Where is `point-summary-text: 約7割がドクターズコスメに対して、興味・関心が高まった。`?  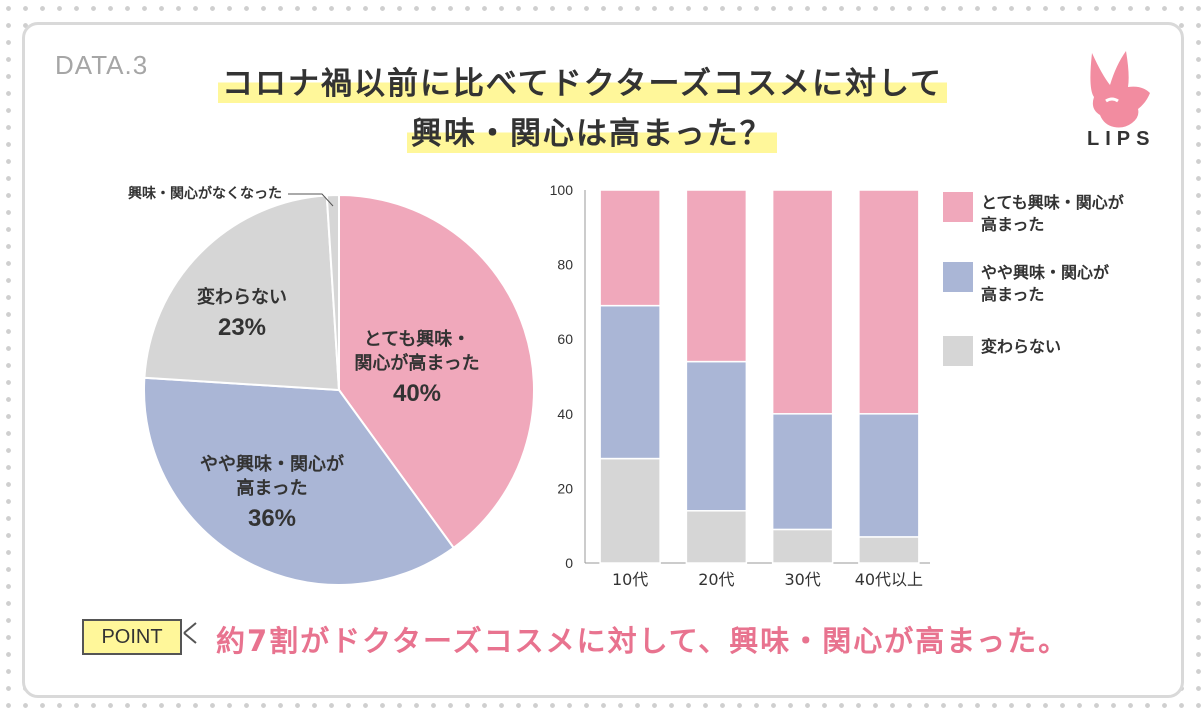
point-summary-text: 約7割がドクターズコスメに対して、興味・関心が高まった。 is located at coordinates (643, 641).